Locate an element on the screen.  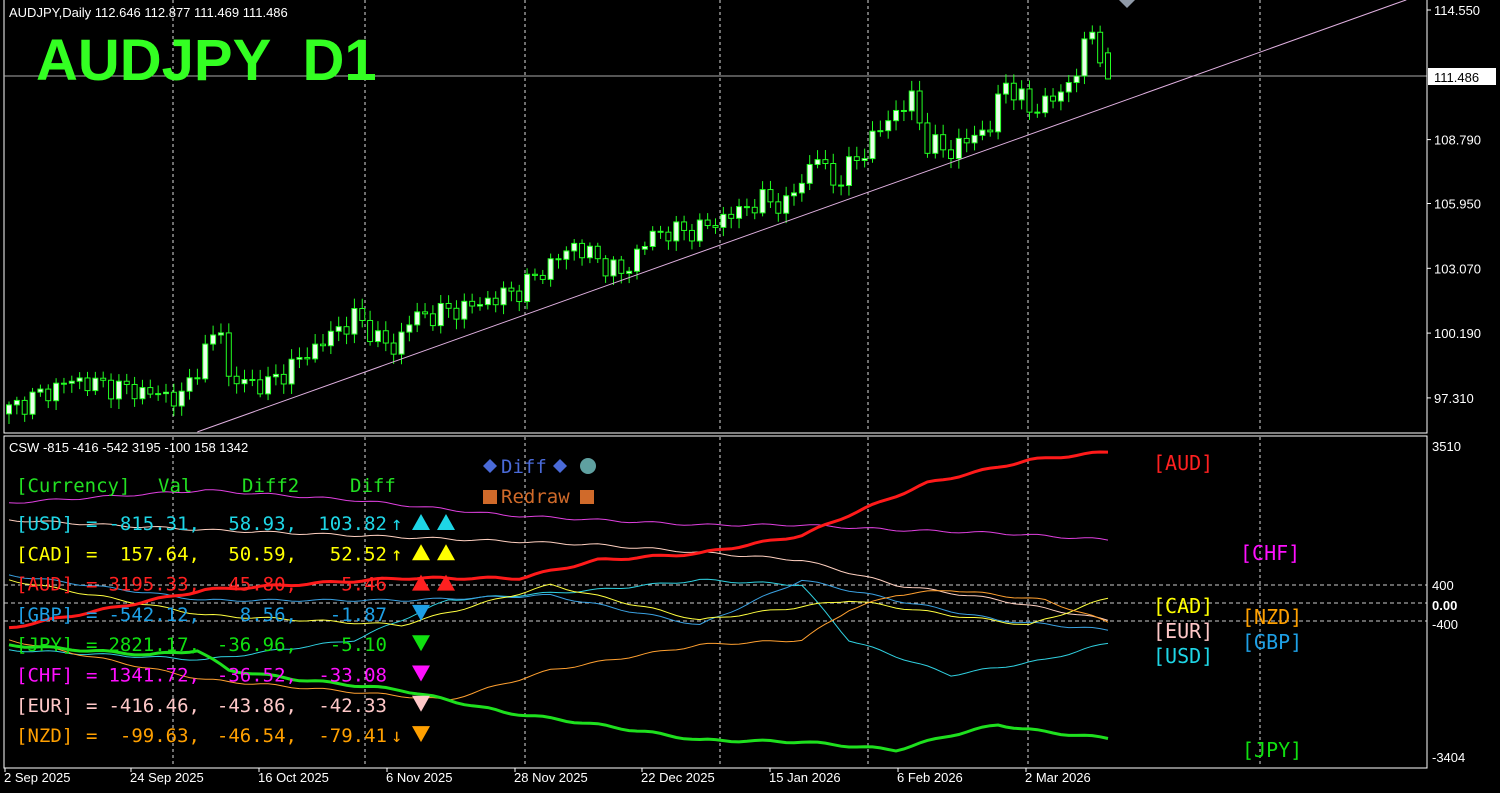
indicator-axis: 3510 400 0.00 -400 -3404 is located at coordinates (1445, 602).